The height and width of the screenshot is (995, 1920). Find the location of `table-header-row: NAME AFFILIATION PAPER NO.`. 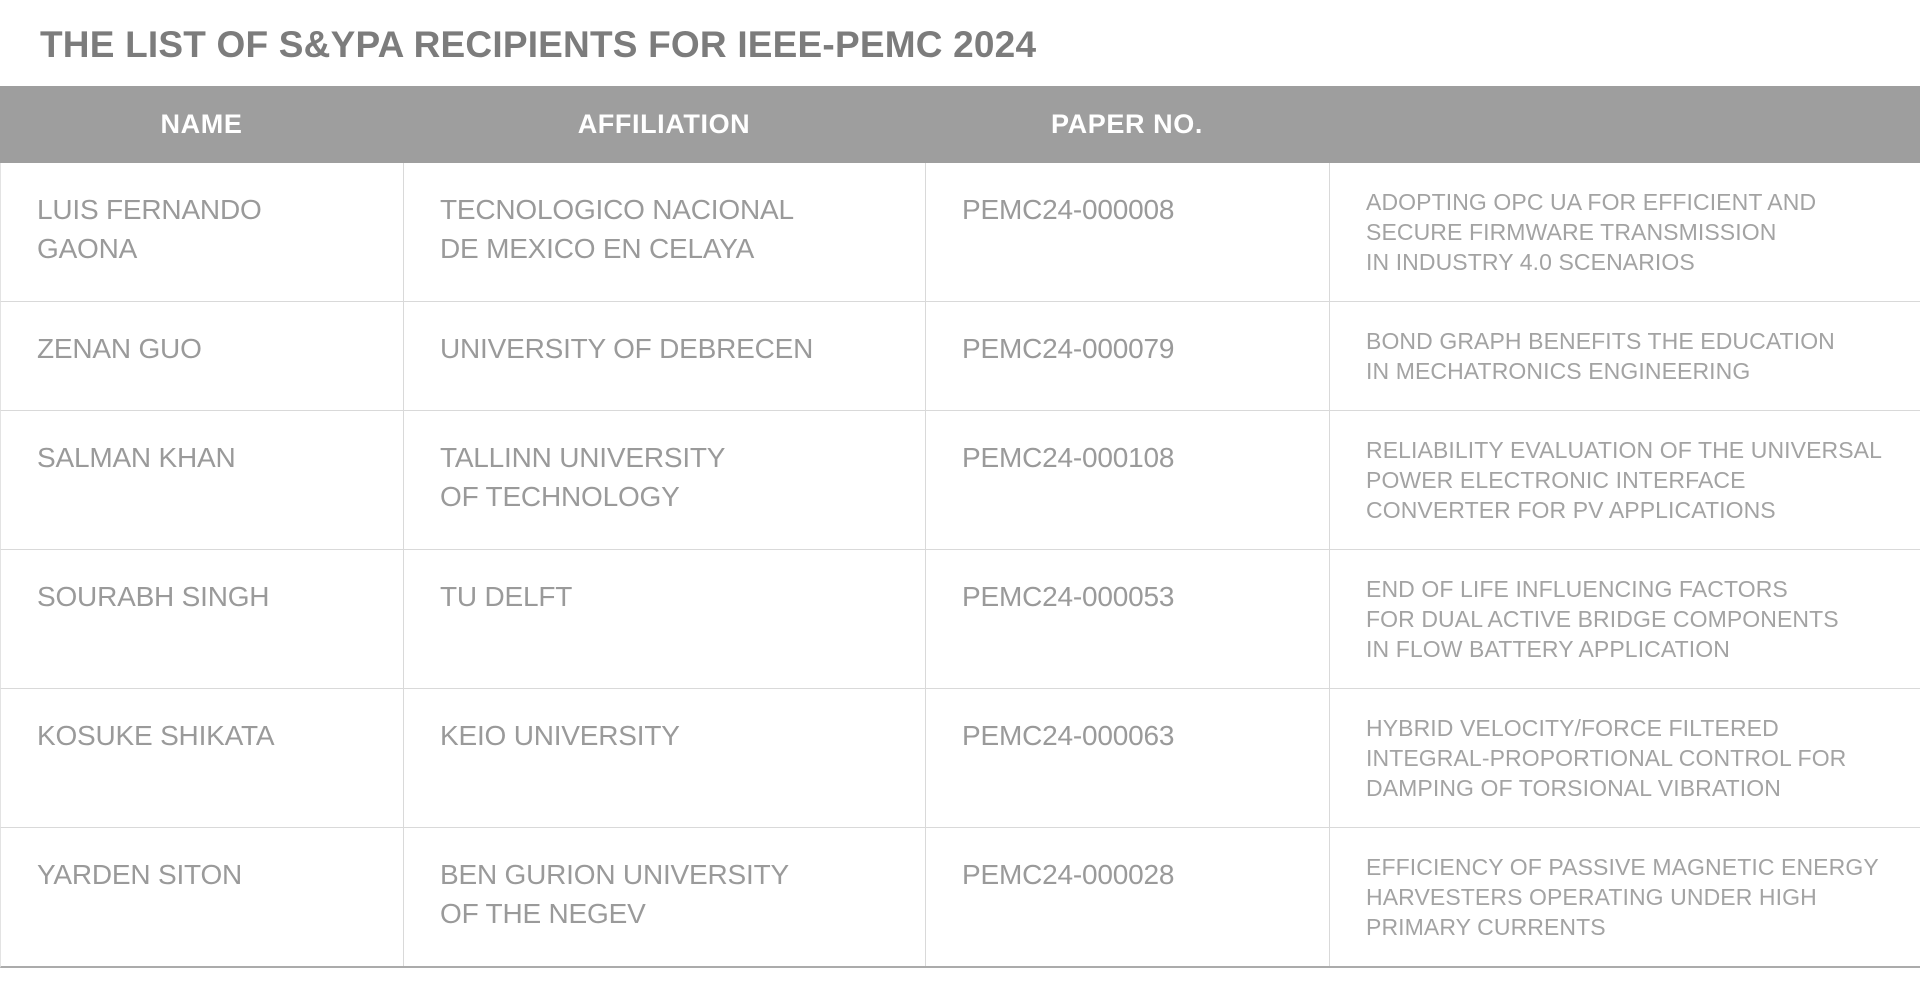

table-header-row: NAME AFFILIATION PAPER NO. is located at coordinates (960, 124).